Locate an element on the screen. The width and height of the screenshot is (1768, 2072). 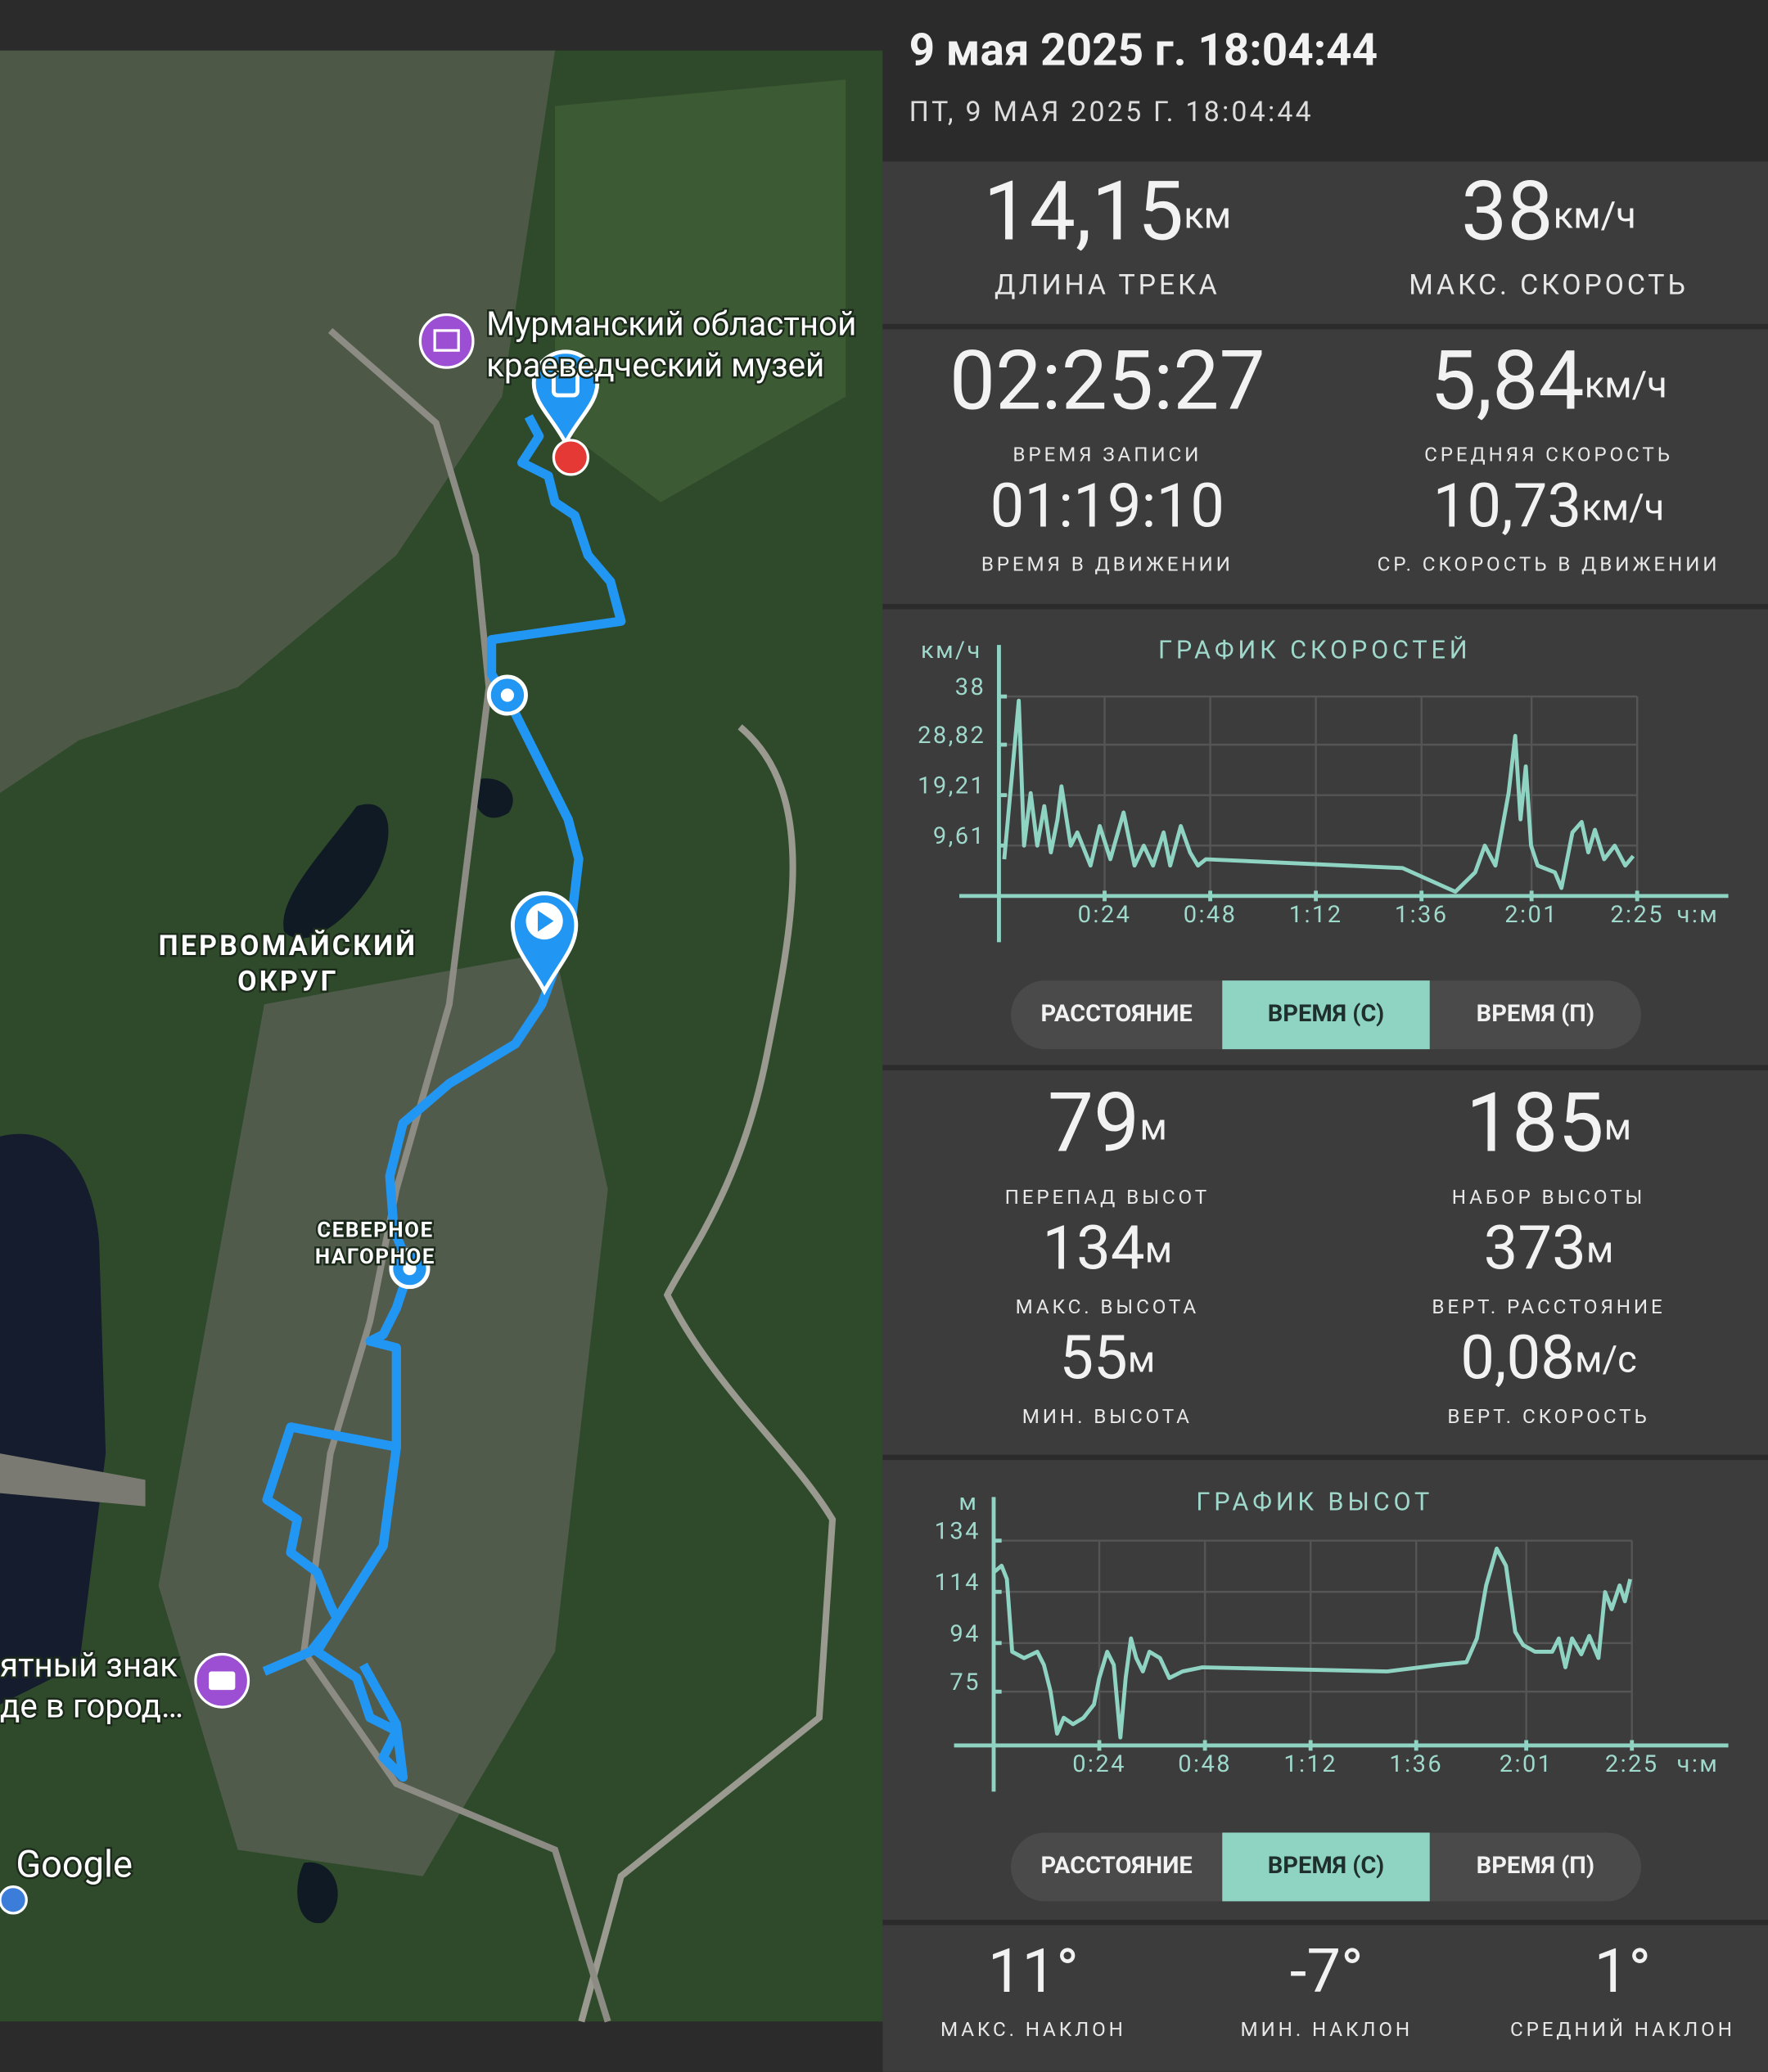
toggle-selected is located at coordinates (1326, 1867).